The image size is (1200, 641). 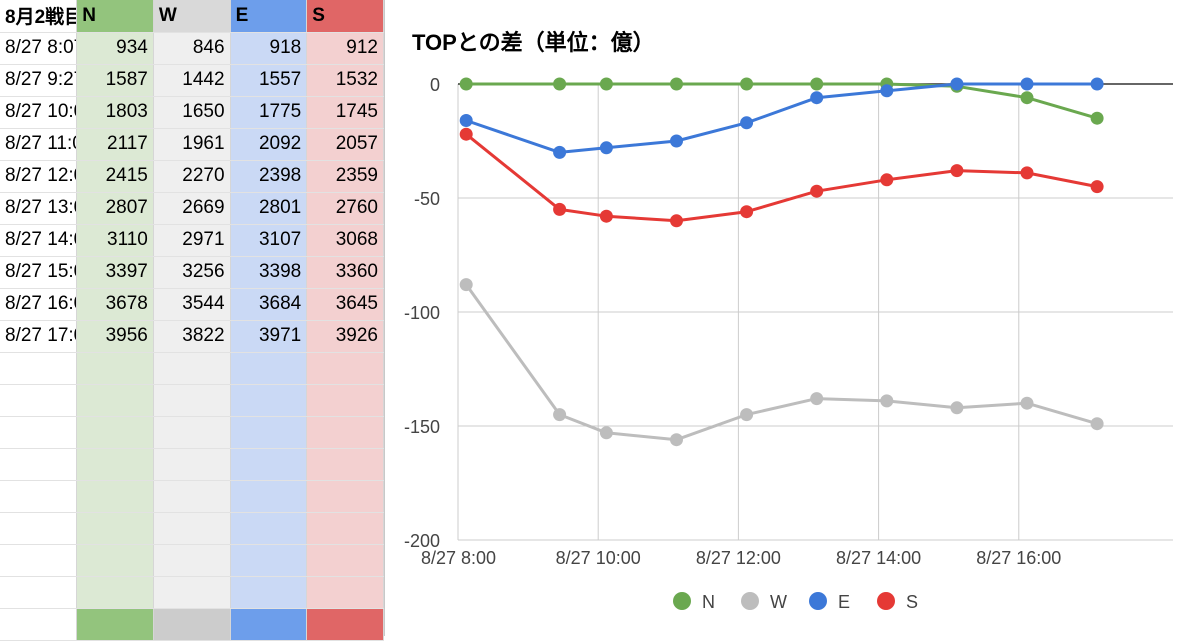 What do you see at coordinates (192, 304) in the screenshot?
I see `value-cell-w: 3544` at bounding box center [192, 304].